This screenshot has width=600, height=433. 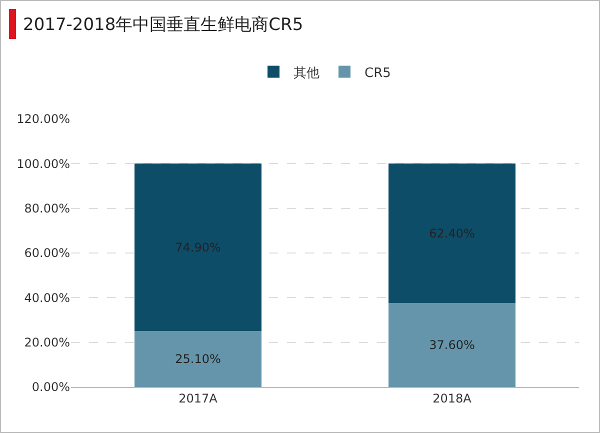 I want to click on y-tick-label: 100.00%, so click(x=43, y=163).